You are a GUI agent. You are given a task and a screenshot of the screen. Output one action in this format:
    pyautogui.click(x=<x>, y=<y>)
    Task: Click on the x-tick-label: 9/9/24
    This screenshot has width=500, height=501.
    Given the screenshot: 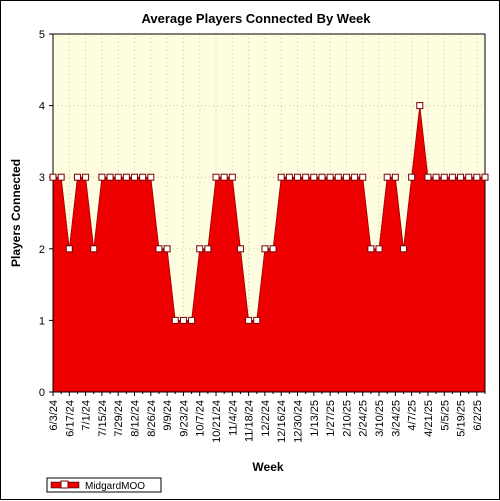 What is the action you would take?
    pyautogui.click(x=168, y=415)
    